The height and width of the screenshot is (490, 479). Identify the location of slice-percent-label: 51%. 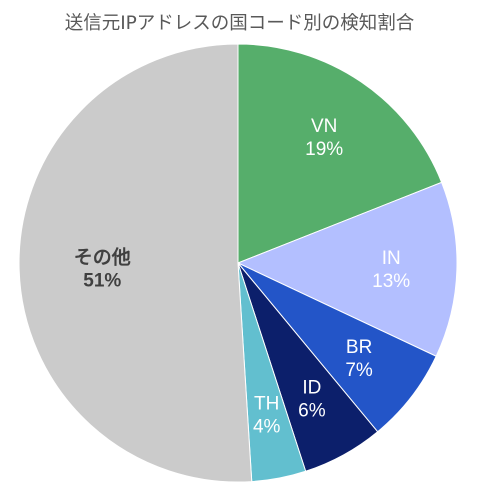
(102, 280).